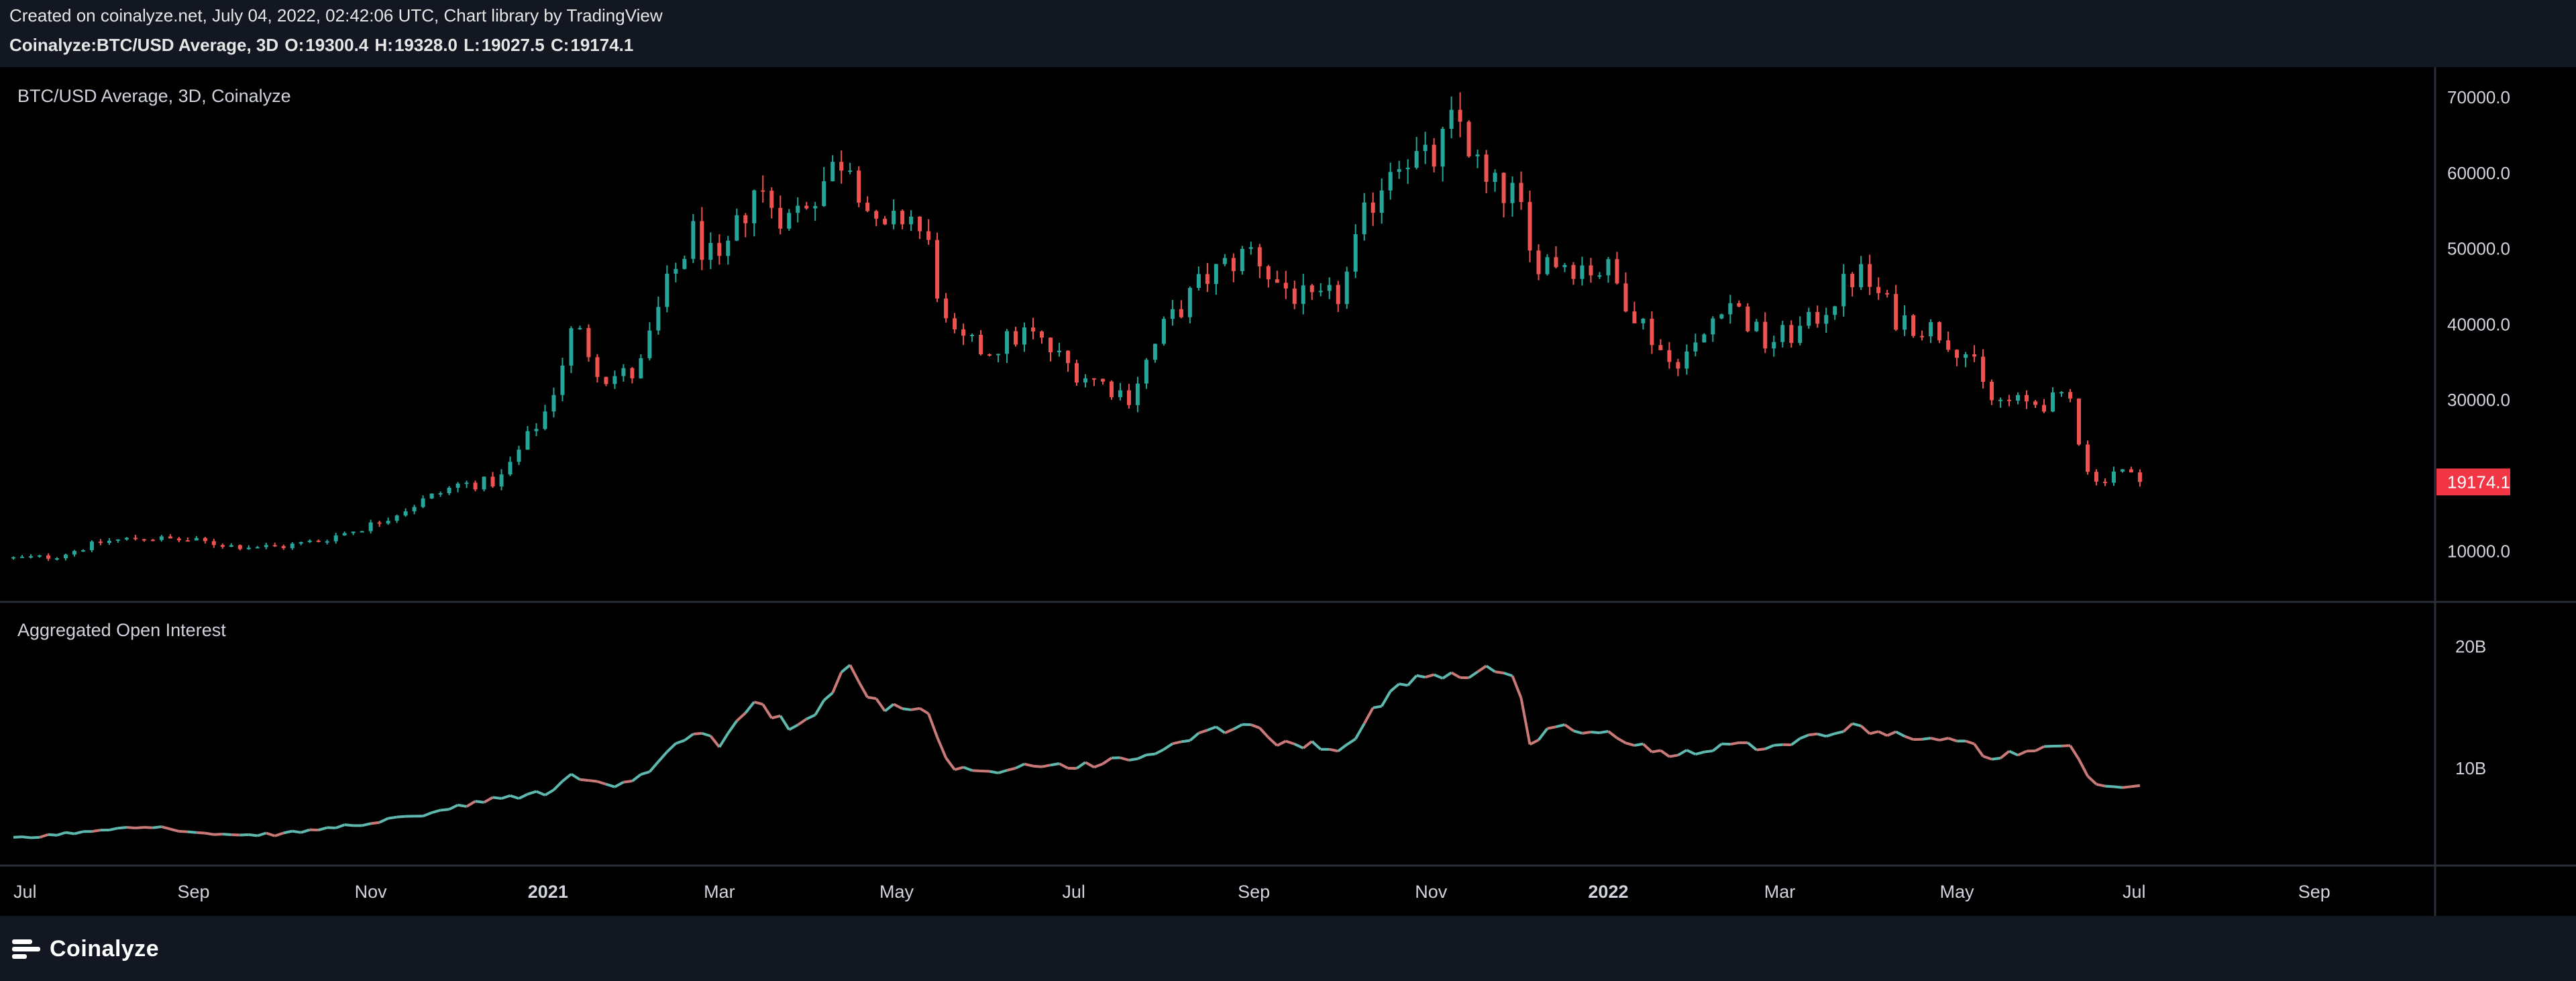 Image resolution: width=2576 pixels, height=981 pixels. I want to click on open-interest-axis: 20B 10B, so click(2470, 707).